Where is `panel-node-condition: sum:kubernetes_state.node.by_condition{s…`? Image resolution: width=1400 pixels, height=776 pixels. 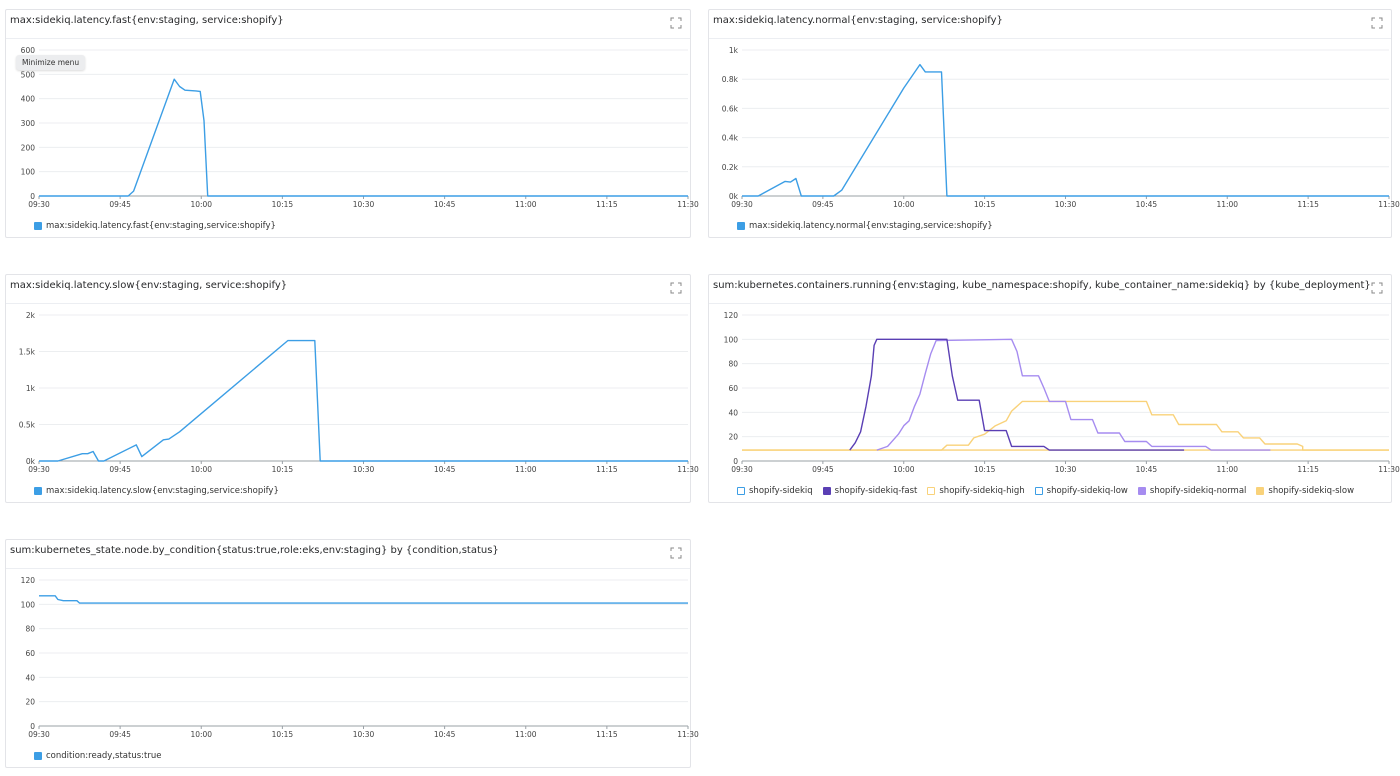 panel-node-condition: sum:kubernetes_state.node.by_condition{s… is located at coordinates (352, 653).